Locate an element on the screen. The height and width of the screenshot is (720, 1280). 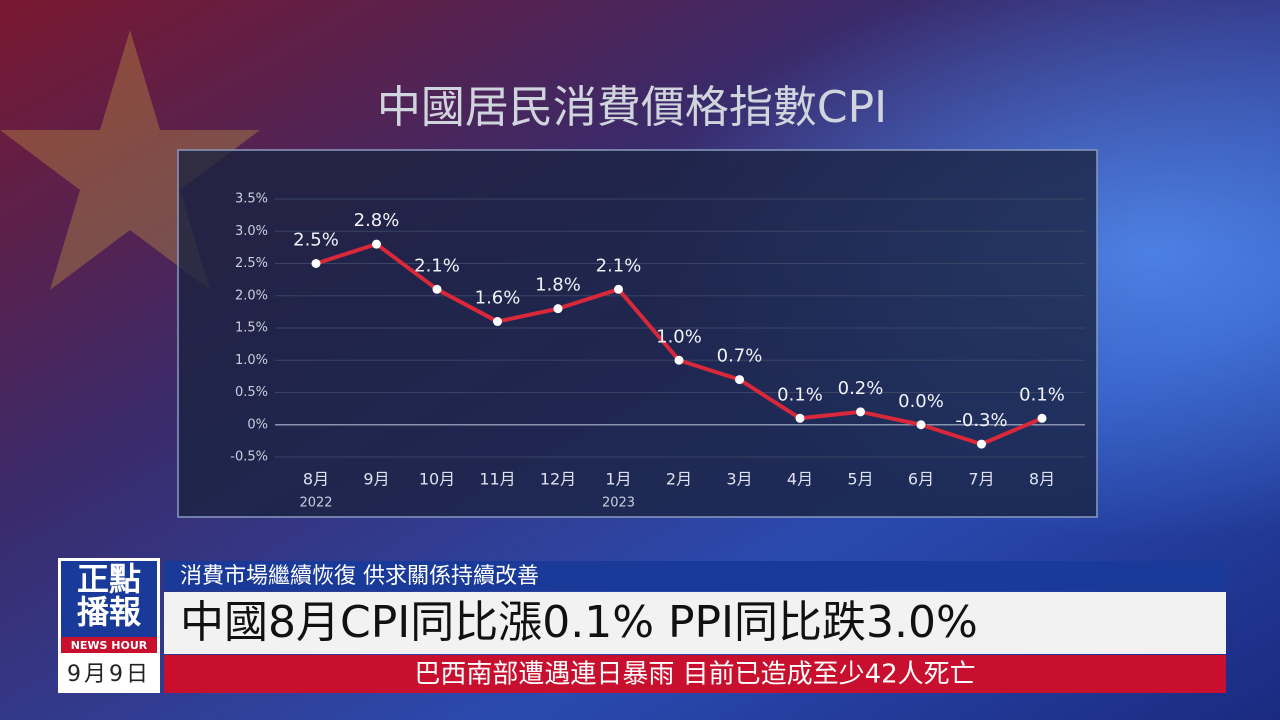
y-tick-label: 1.0% is located at coordinates (251, 360).